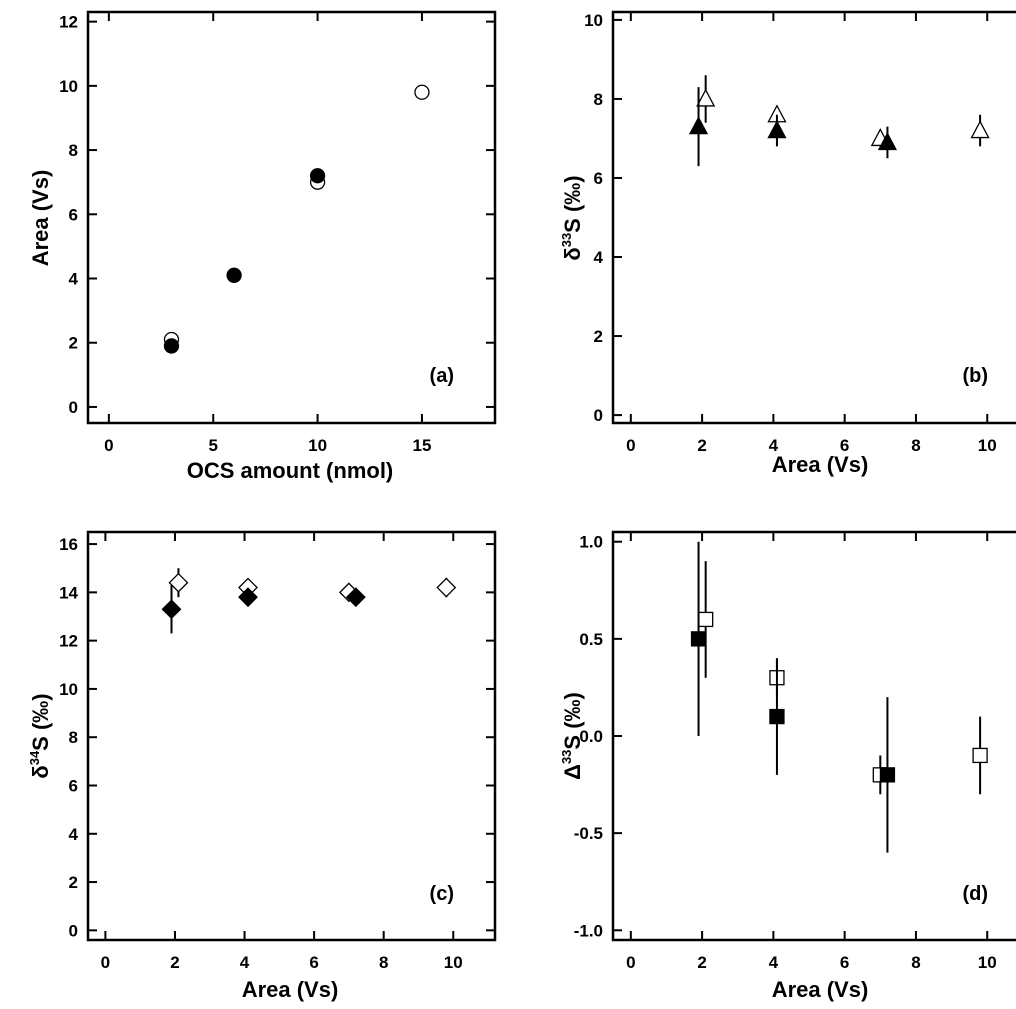 Image resolution: width=1016 pixels, height=1009 pixels. I want to click on y-tick-label: 16, so click(68, 544).